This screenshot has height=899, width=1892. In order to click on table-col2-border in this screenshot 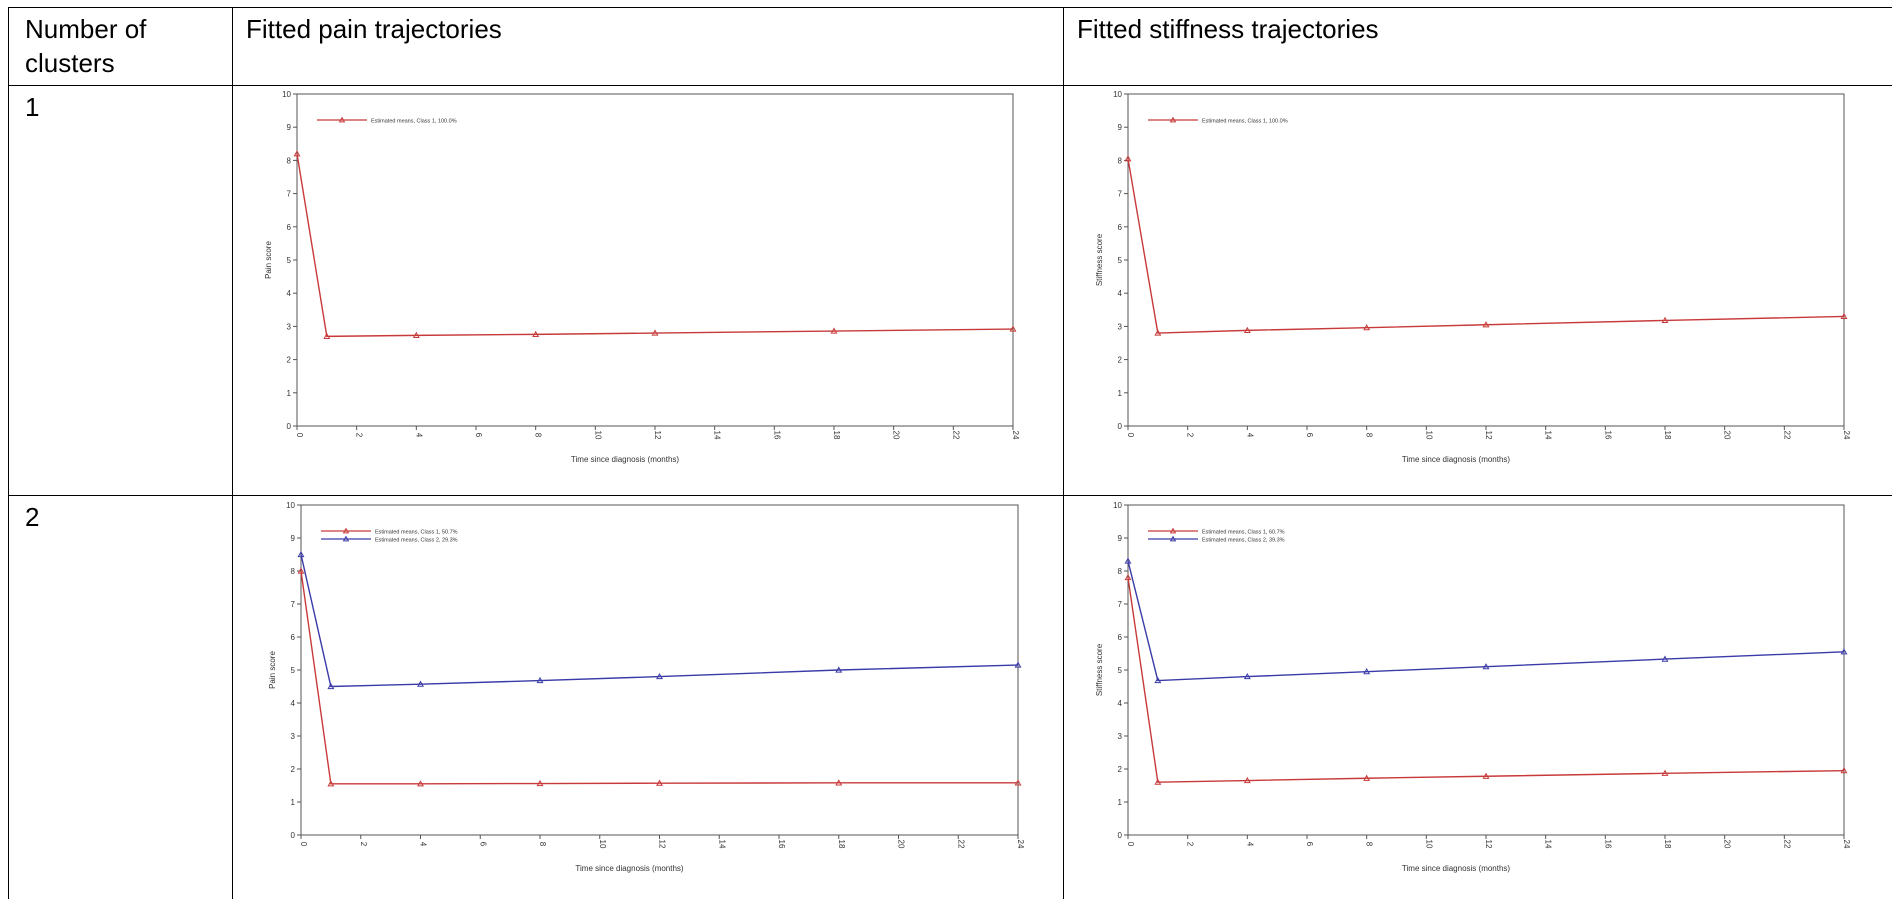, I will do `click(1063, 453)`.